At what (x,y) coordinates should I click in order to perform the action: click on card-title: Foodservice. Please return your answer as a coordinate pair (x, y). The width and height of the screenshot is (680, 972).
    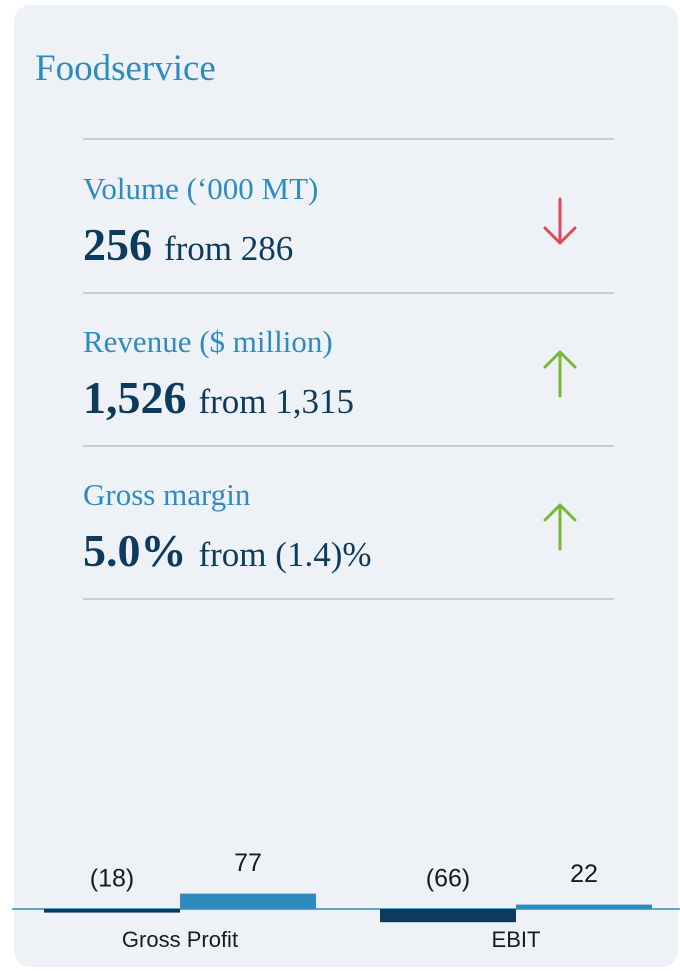
    Looking at the image, I should click on (125, 68).